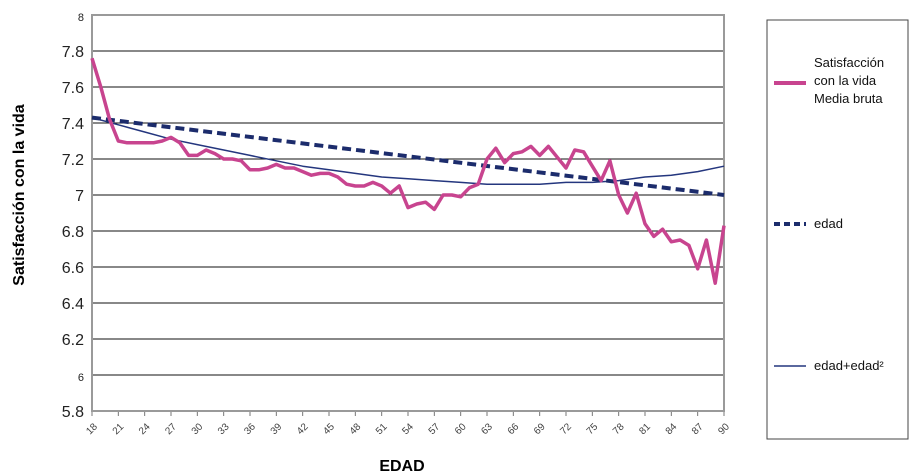 The height and width of the screenshot is (472, 911). Describe the element at coordinates (828, 223) in the screenshot. I see `legend-label-edad: edad` at that location.